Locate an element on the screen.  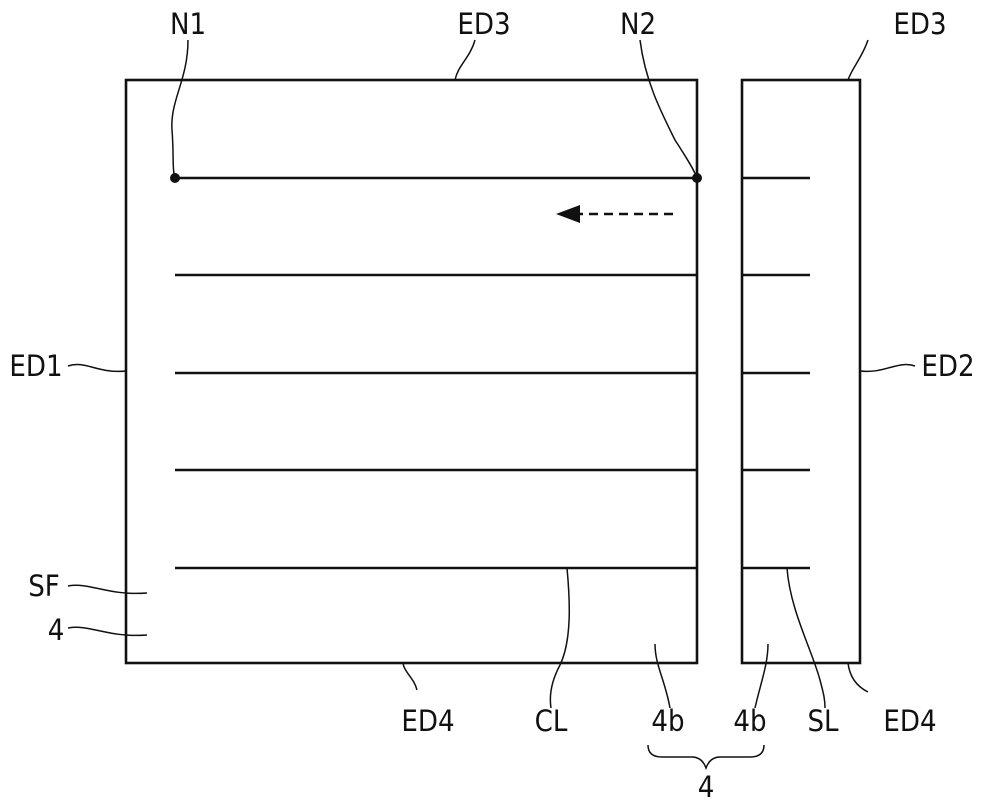
leader-ed3-right is located at coordinates (858, 60).